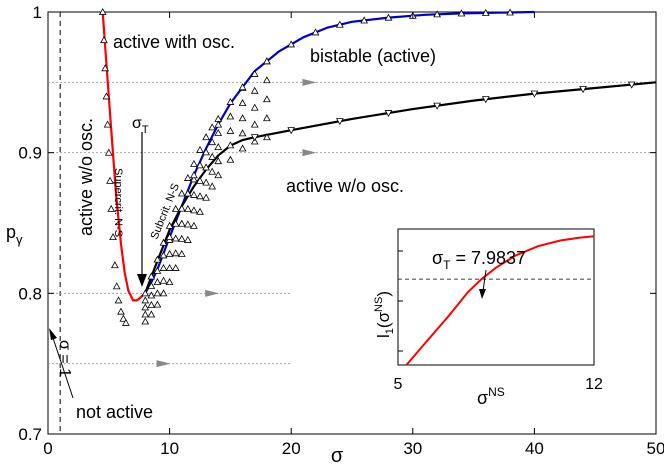 Image resolution: width=664 pixels, height=465 pixels. I want to click on x-tick-label: 10, so click(169, 448).